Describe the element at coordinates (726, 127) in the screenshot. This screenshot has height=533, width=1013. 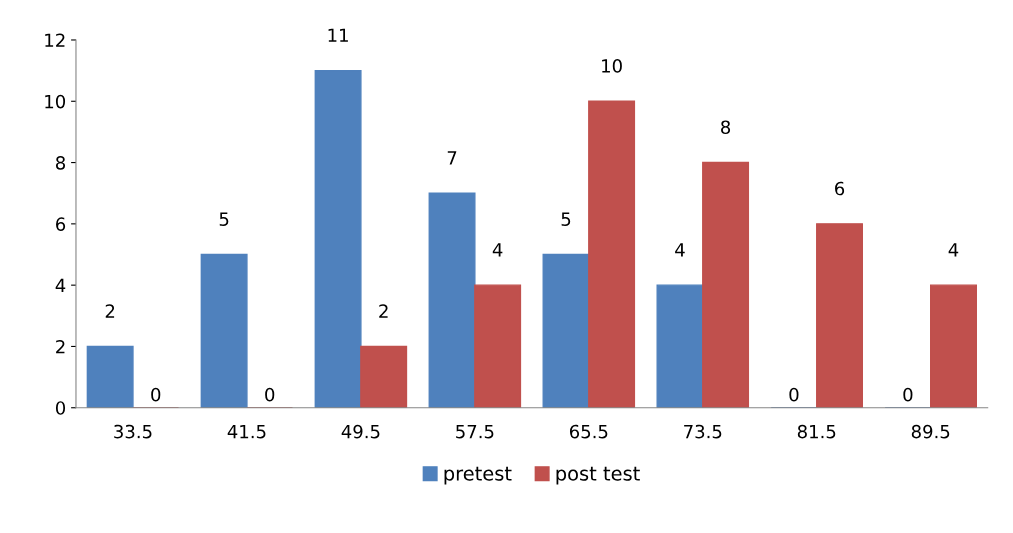
I see `data-label: 8` at that location.